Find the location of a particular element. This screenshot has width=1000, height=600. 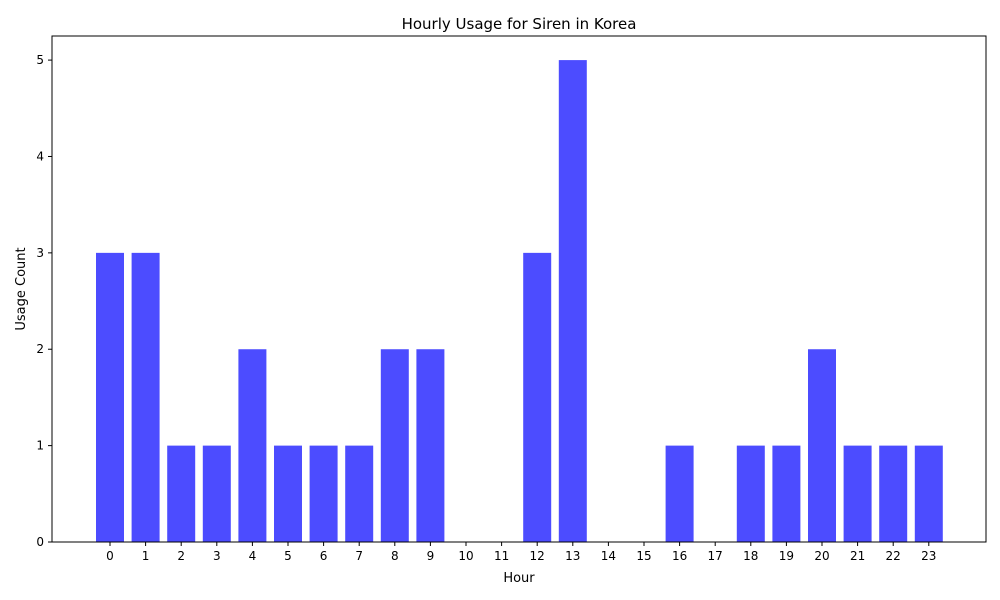

x-tick-label-12: 12 is located at coordinates (537, 556).